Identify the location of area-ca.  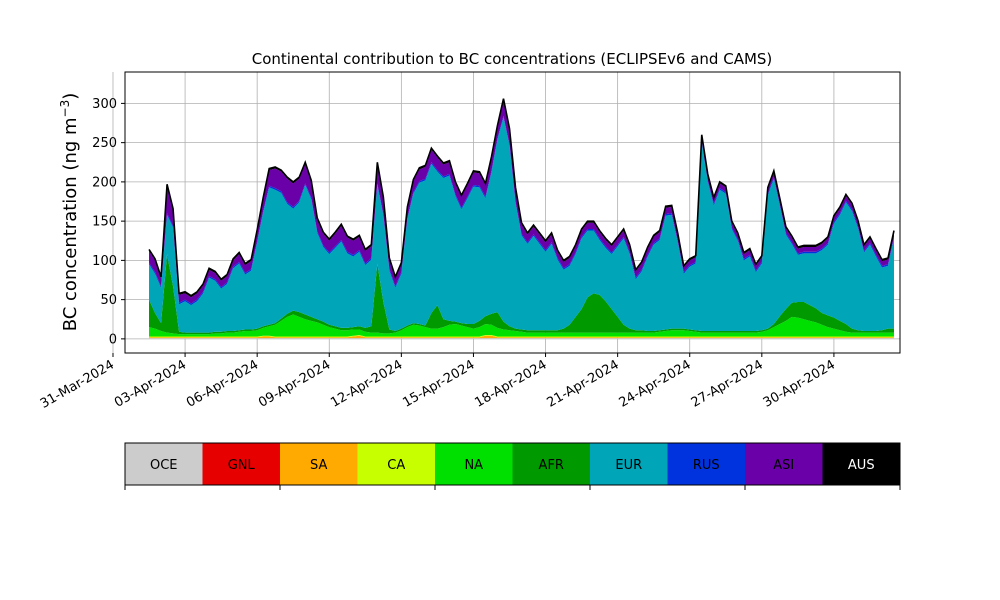
(521, 336).